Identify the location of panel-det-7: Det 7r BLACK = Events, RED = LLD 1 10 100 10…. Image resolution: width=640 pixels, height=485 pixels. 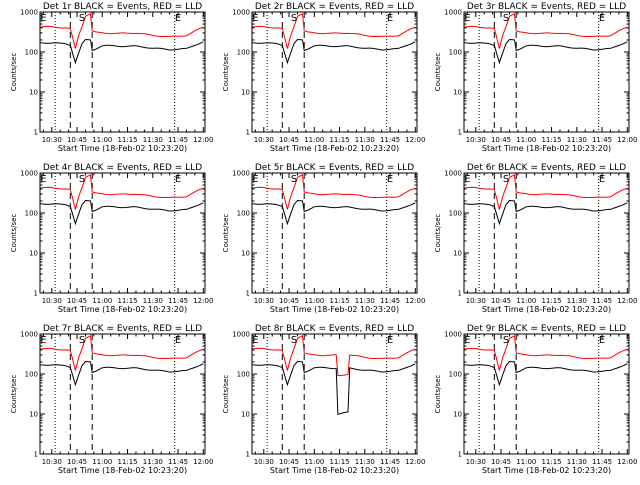
(111, 399).